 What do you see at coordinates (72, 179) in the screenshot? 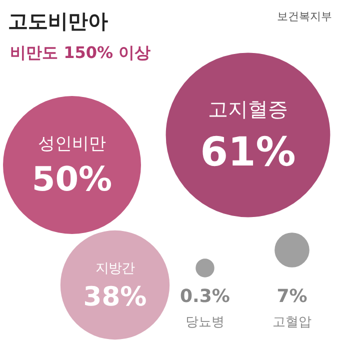
I see `value-label: 50%` at bounding box center [72, 179].